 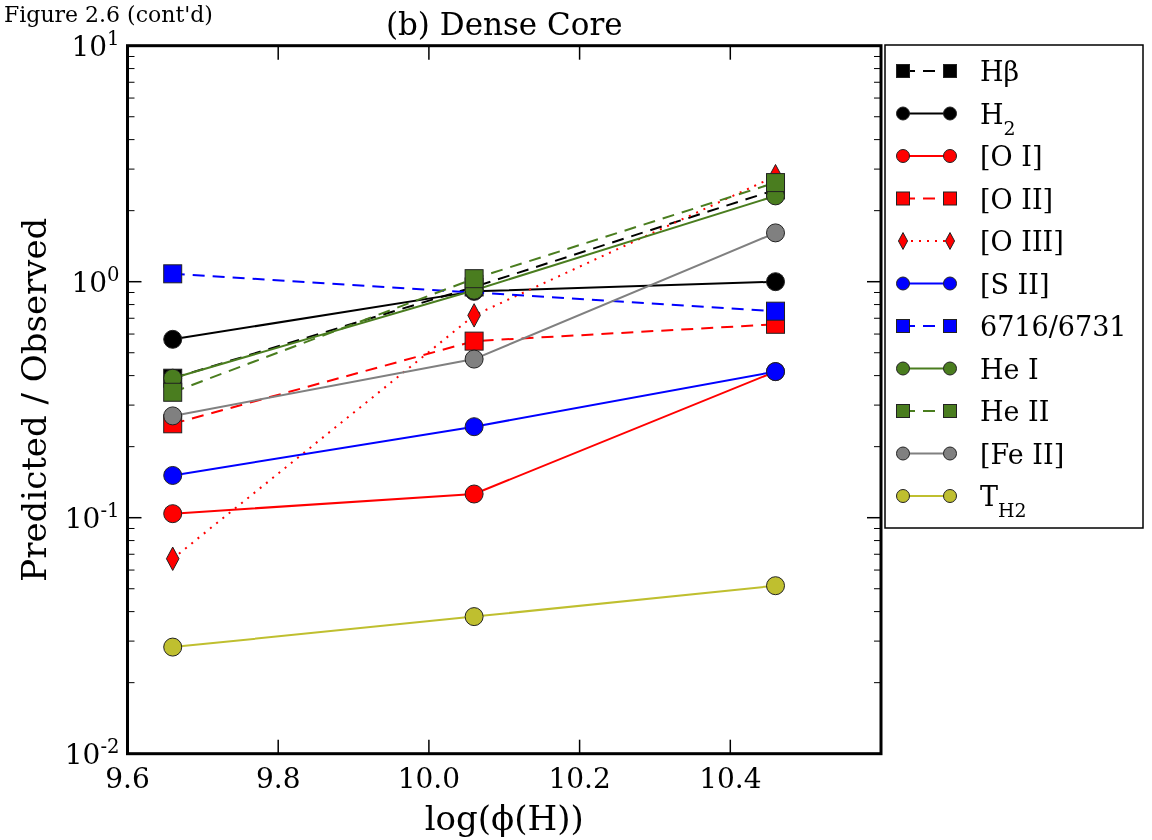 I want to click on y-tick-label: 10$^{1}$, so click(x=95, y=44).